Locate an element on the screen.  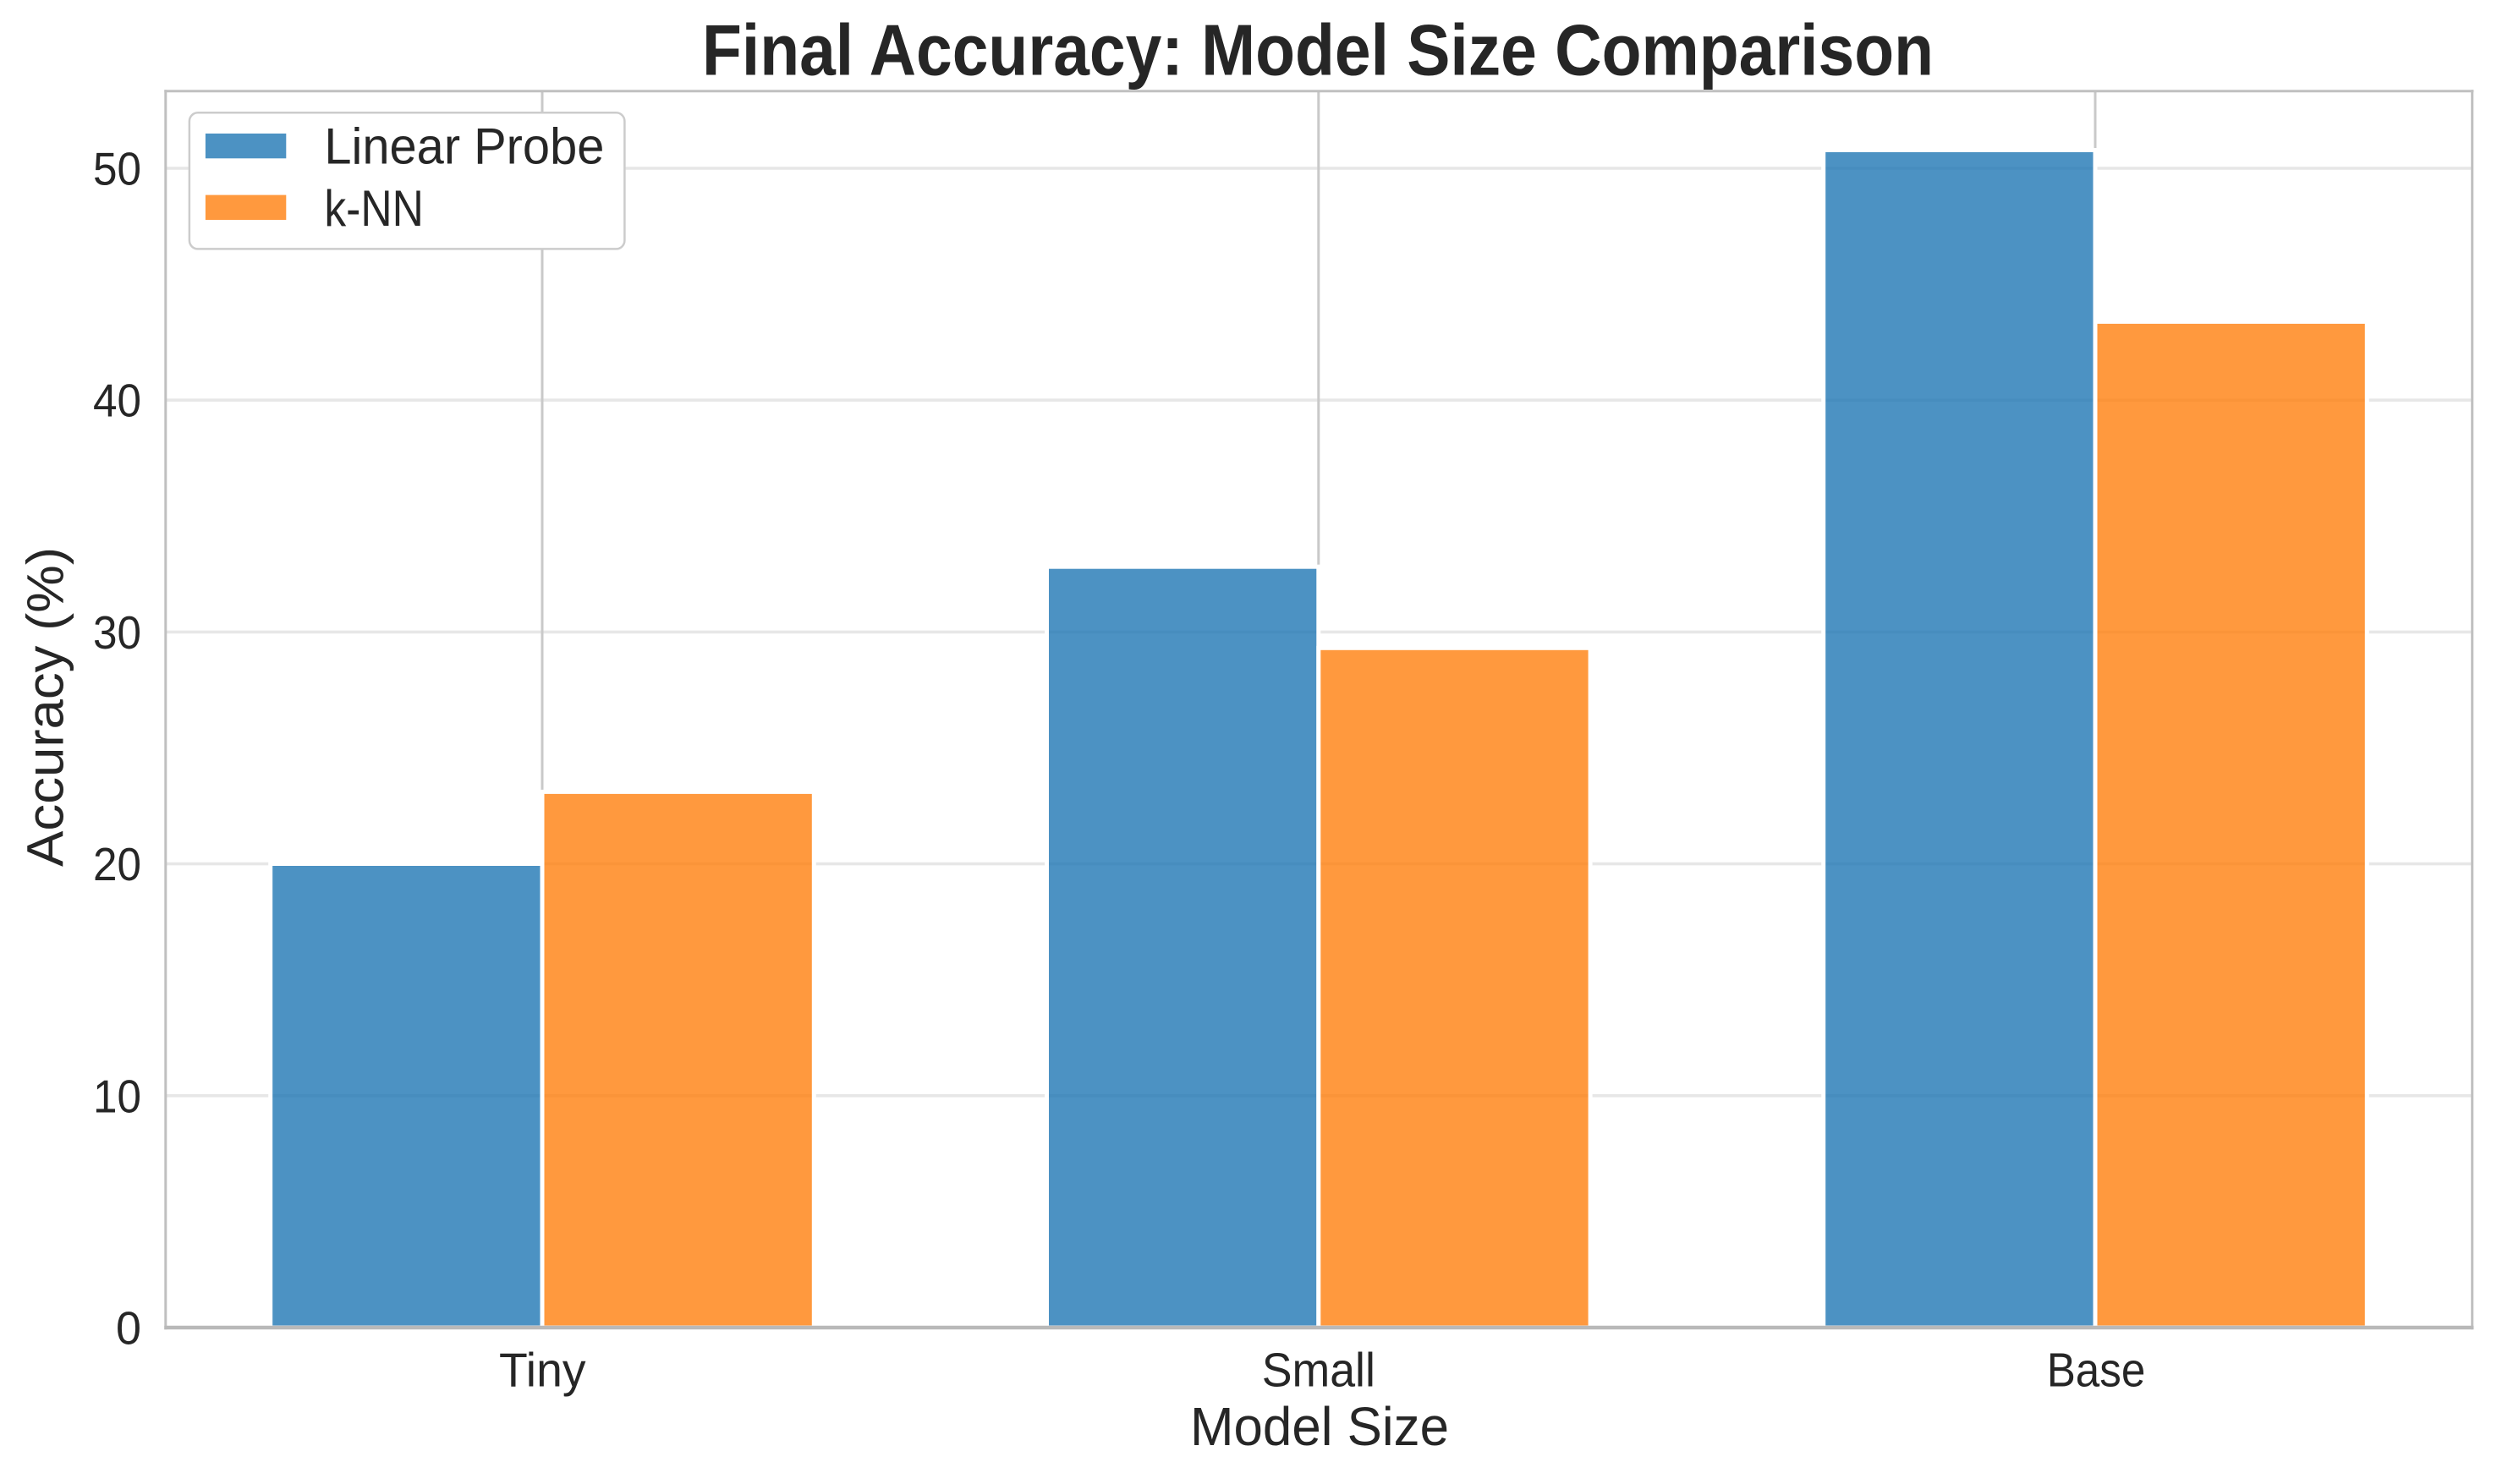
svg-text: 50 is located at coordinates (117, 169).